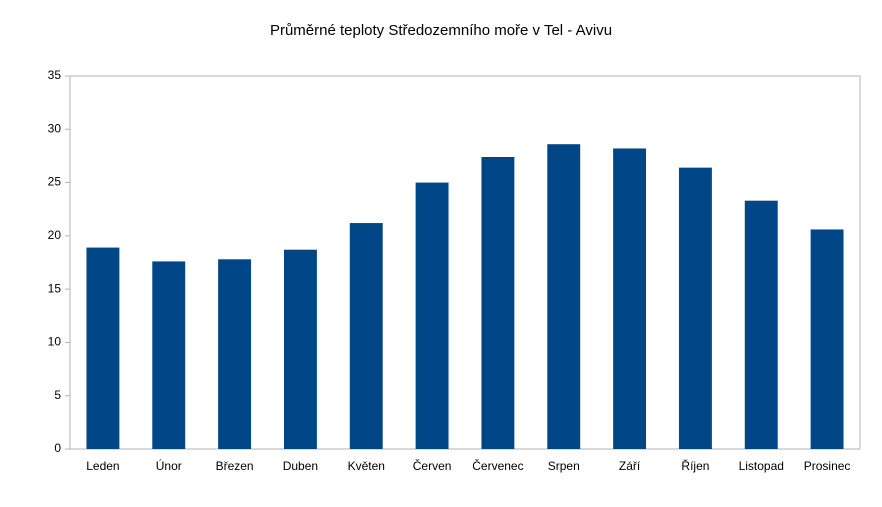  I want to click on y-tick-label: 5, so click(57, 395).